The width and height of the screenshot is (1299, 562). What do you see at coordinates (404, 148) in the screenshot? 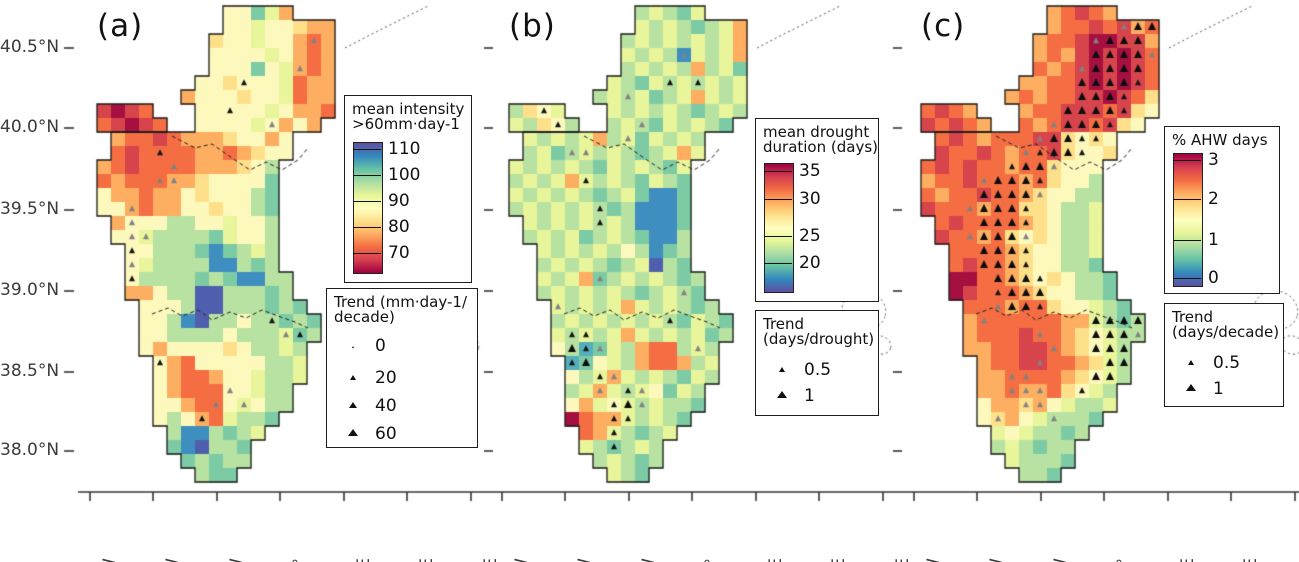
I see `colorbar-tick-label: 110` at bounding box center [404, 148].